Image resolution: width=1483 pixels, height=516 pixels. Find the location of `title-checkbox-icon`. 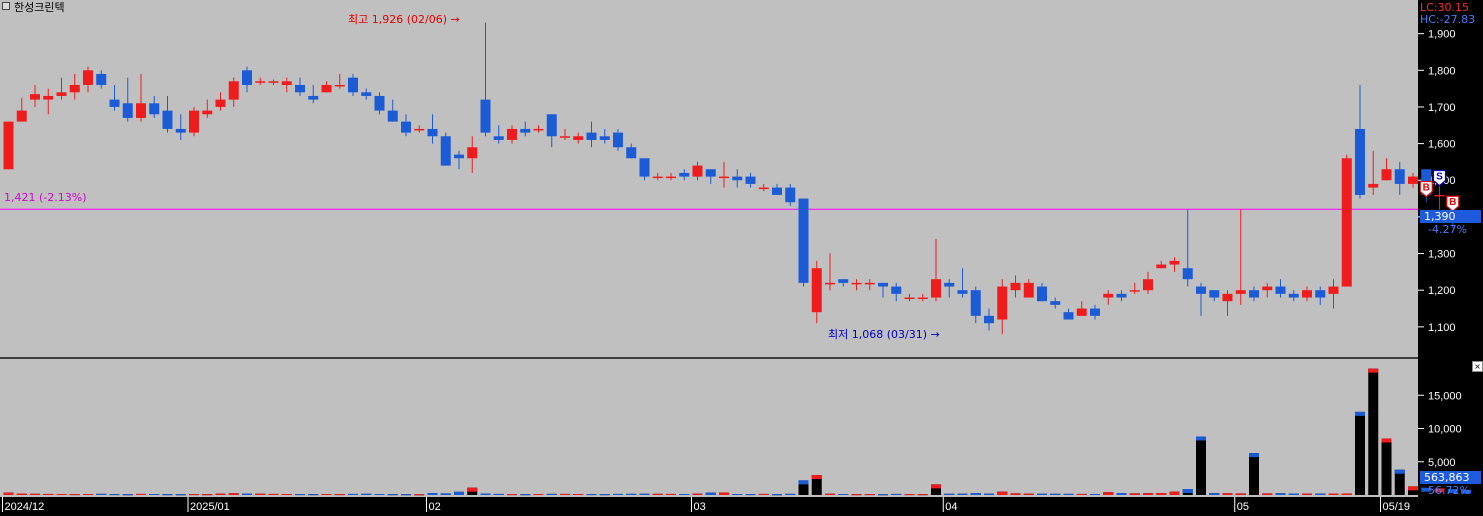

title-checkbox-icon is located at coordinates (6, 6).